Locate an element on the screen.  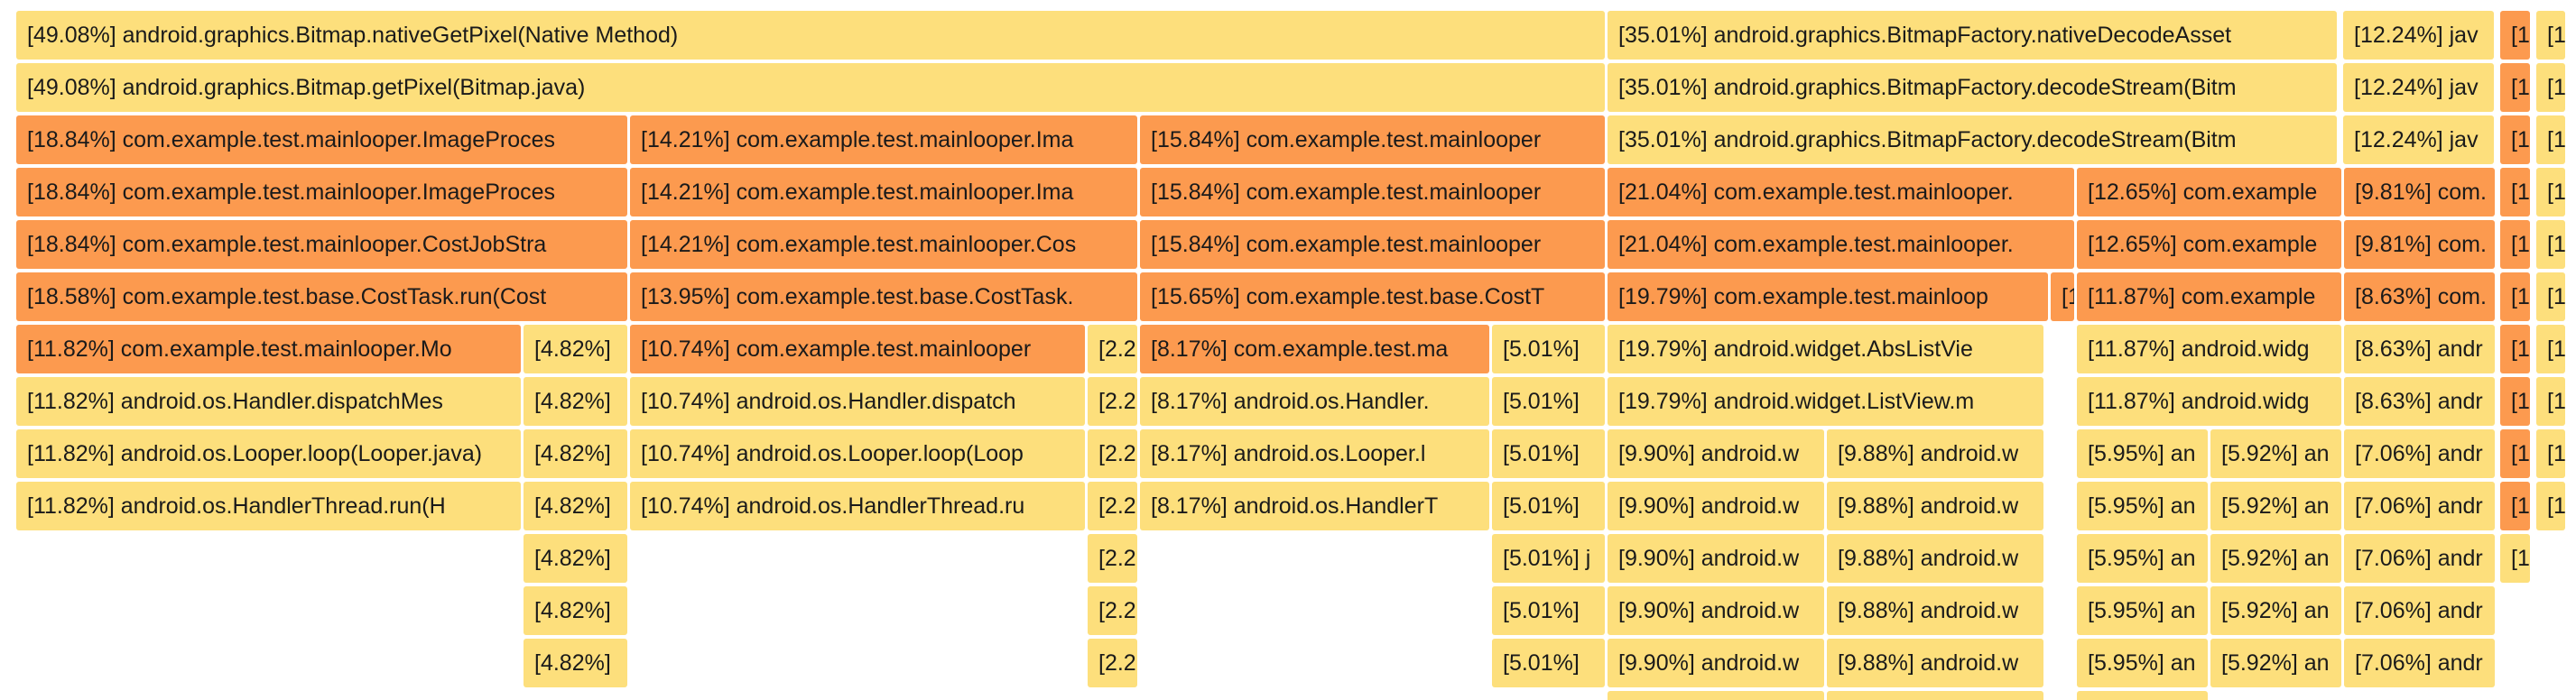
stack-frame: [19.79%] android.widget.AbsListVie is located at coordinates (1825, 349).